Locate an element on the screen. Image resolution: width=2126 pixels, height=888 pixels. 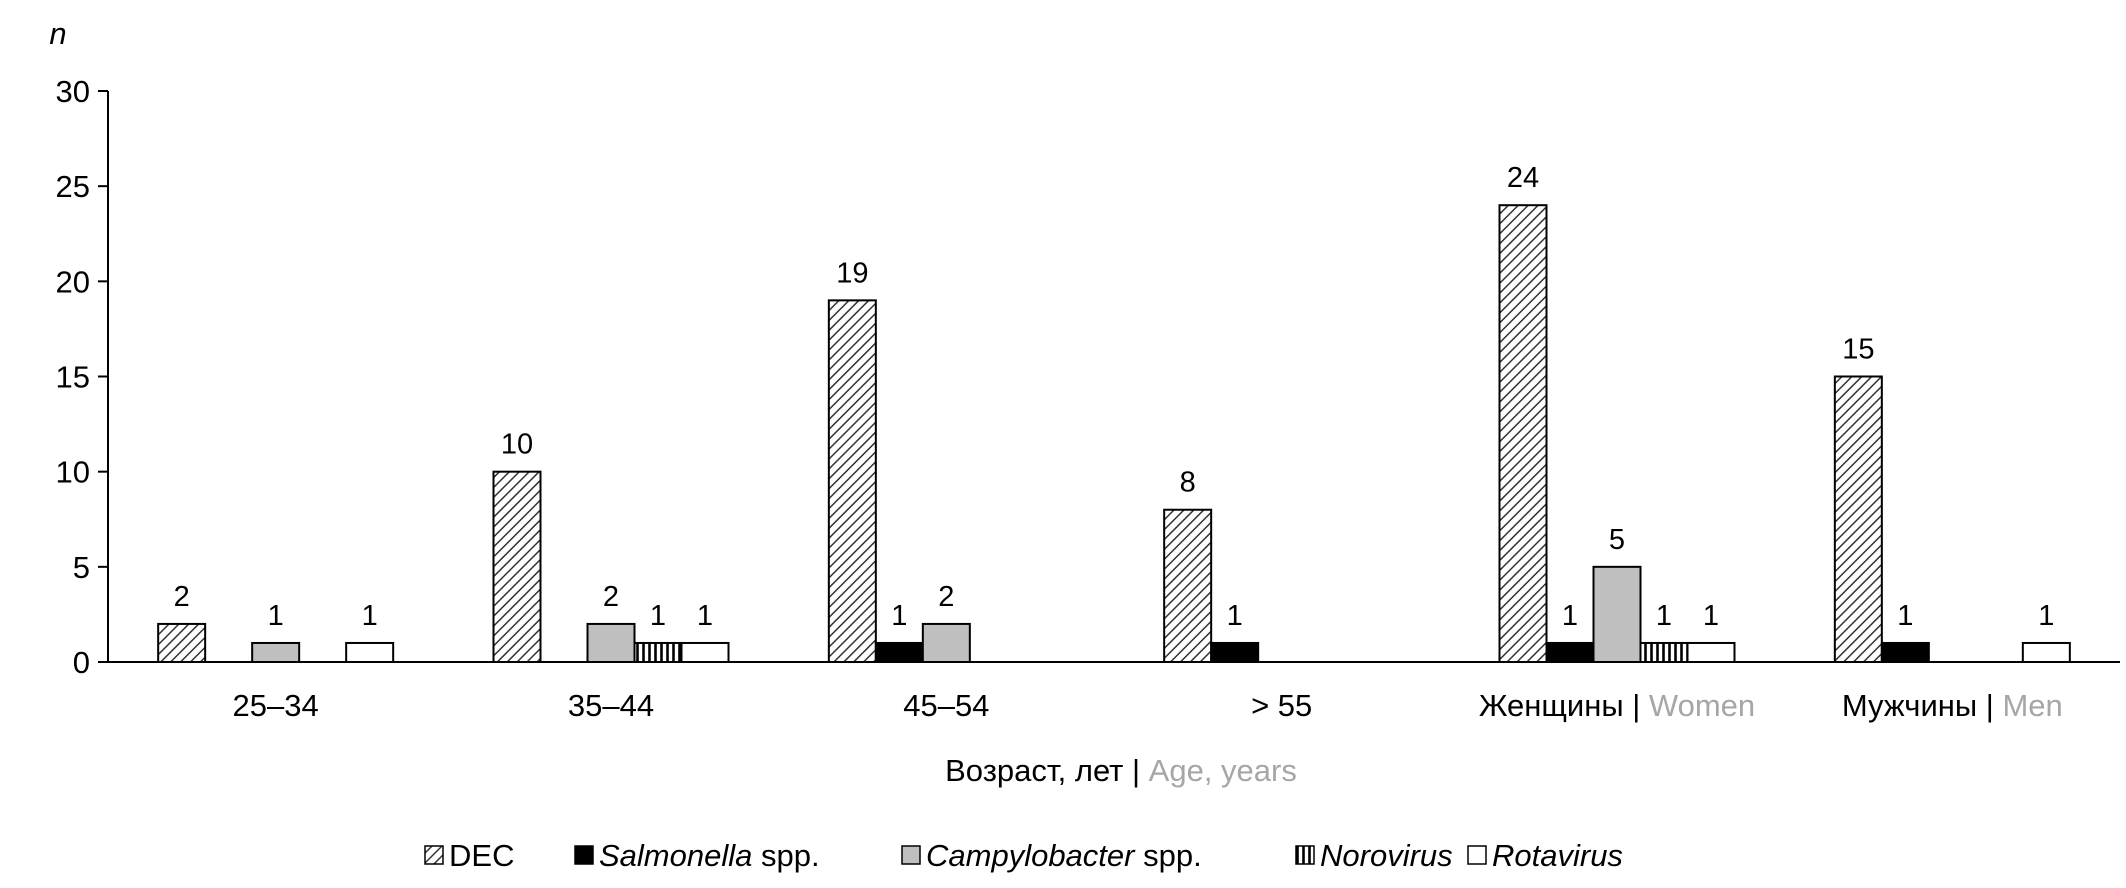
y-tick-label: 15 is located at coordinates (73, 377).